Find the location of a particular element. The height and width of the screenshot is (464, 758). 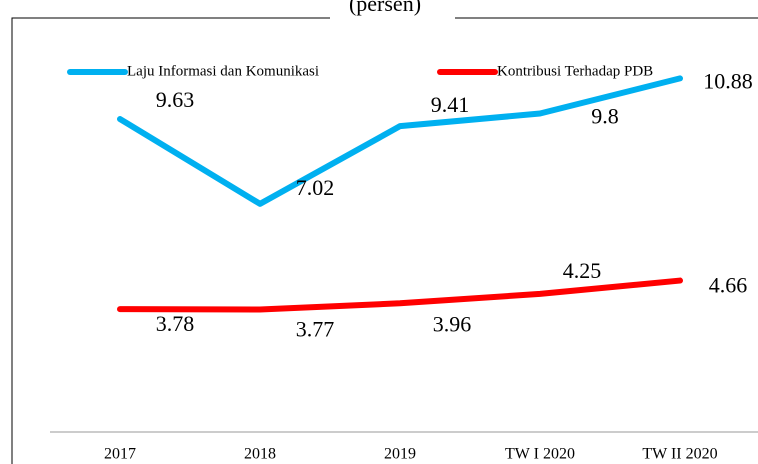

data-label: 9.63 is located at coordinates (175, 99).